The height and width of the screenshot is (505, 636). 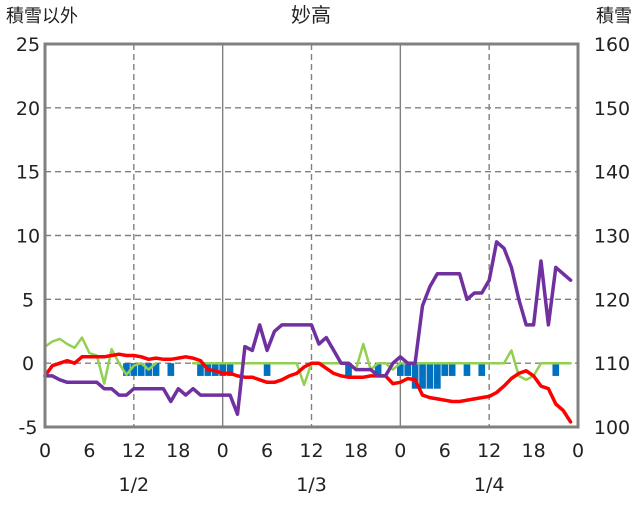 I want to click on x-tick-labels: 0 6 12 18 0 6 12 18 0 6 12 18 0, so click(x=311, y=451).